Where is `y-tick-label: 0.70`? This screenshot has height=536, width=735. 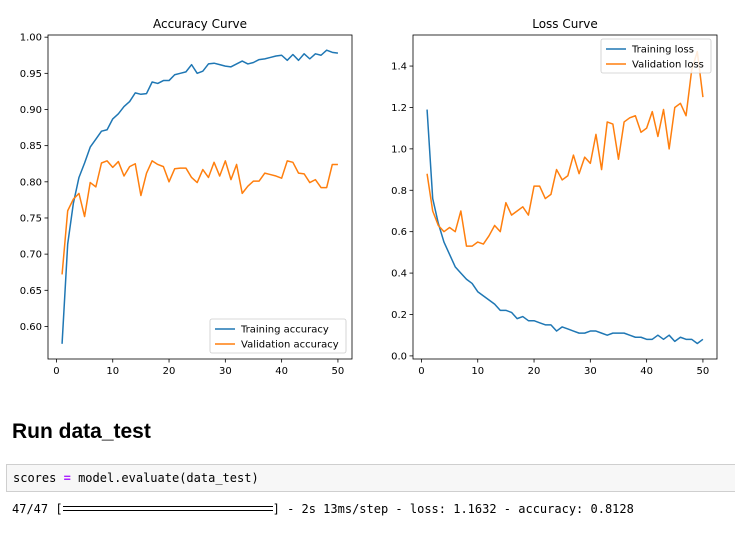 y-tick-label: 0.70 is located at coordinates (31, 255).